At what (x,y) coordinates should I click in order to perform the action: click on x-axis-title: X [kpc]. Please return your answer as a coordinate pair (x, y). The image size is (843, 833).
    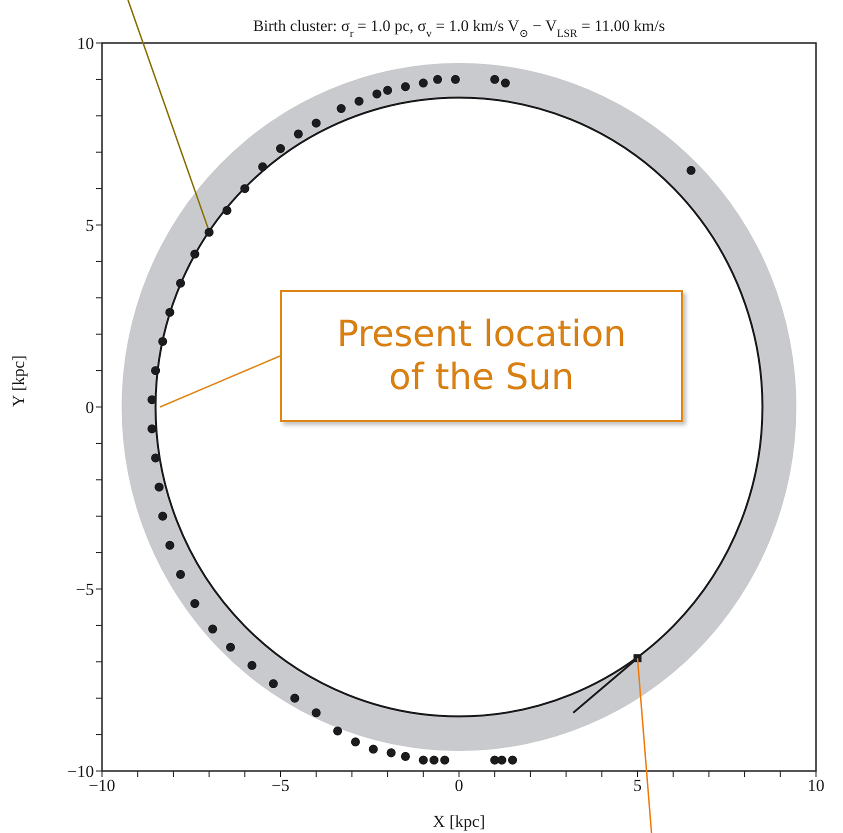
    Looking at the image, I should click on (459, 821).